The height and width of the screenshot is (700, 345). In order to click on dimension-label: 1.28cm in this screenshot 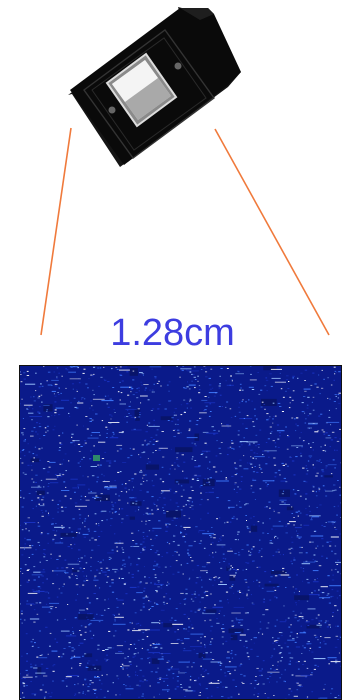, I will do `click(172, 333)`.